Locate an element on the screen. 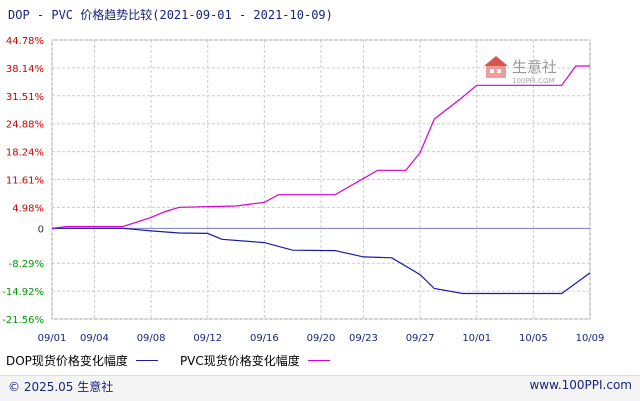  y-tick-label: 31.51% is located at coordinates (25, 97).